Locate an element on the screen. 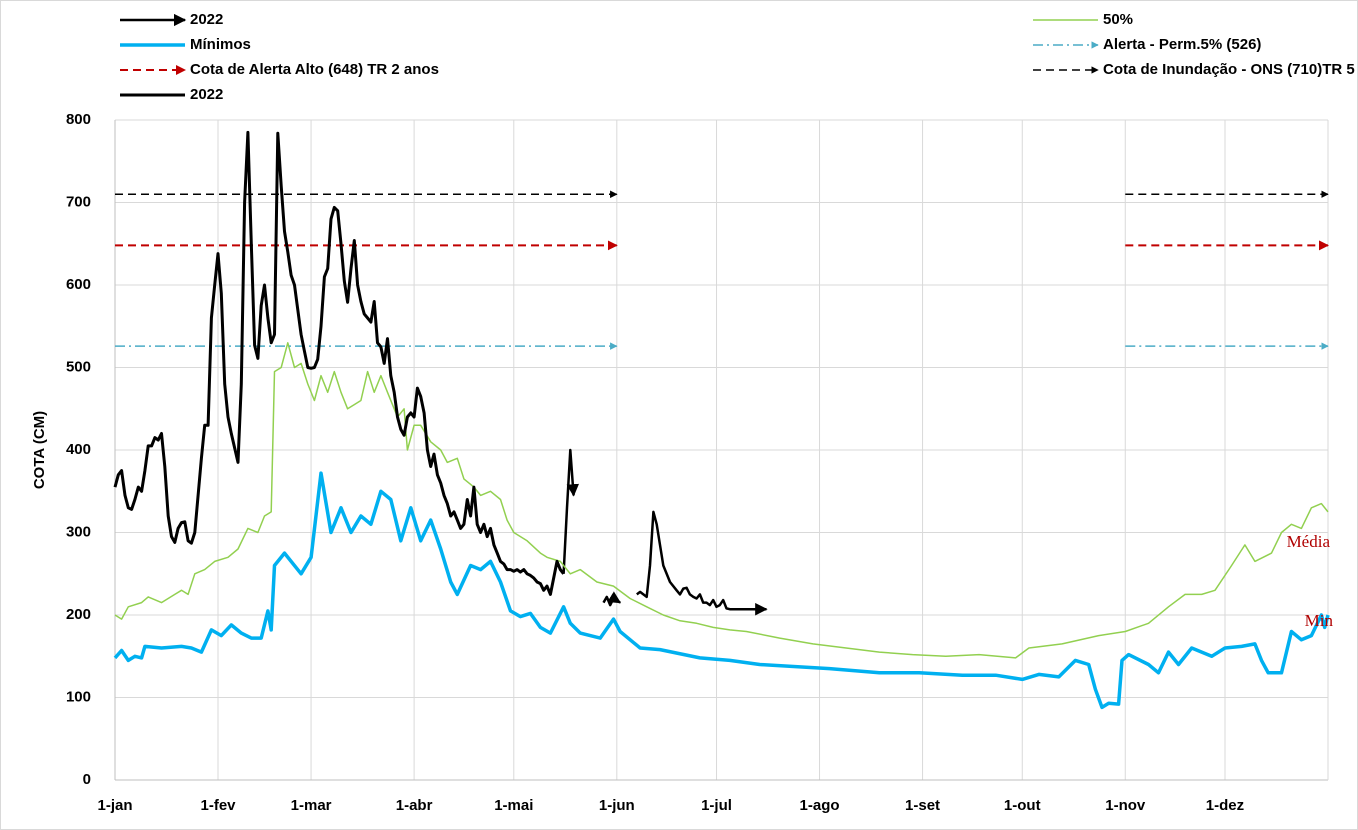  x-tick-label: 1-ago is located at coordinates (820, 805).